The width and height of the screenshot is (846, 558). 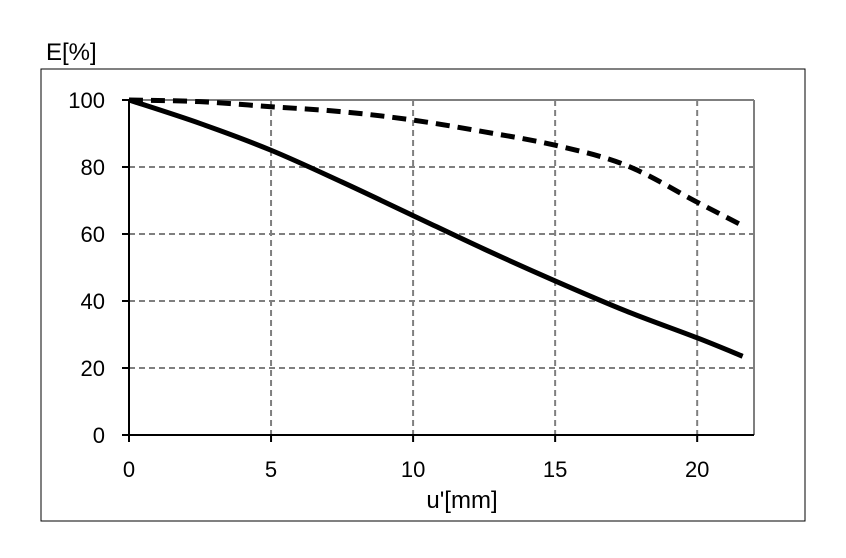 I want to click on y-tick-label: 100, so click(x=86, y=100).